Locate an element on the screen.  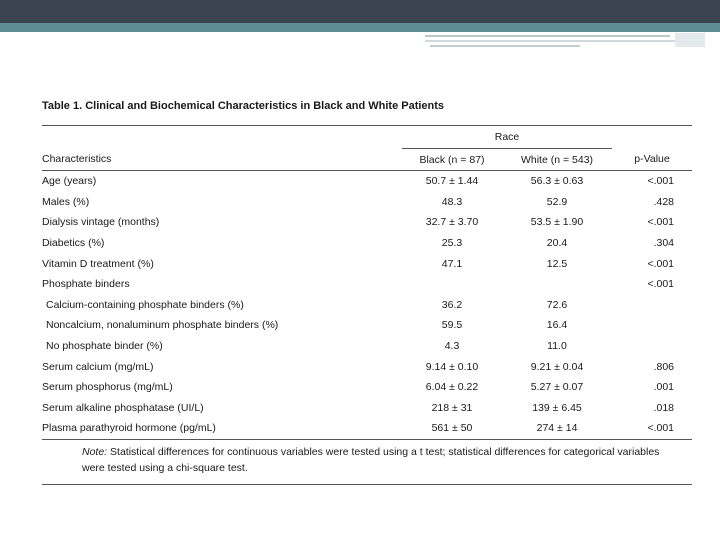
white-value: 5.27 ± 0.07 is located at coordinates (557, 387).